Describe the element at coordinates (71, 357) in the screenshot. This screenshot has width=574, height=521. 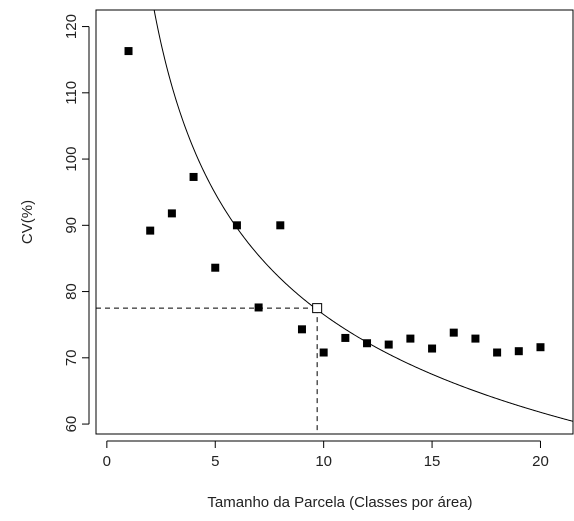
I see `y-tick-label: 70` at that location.